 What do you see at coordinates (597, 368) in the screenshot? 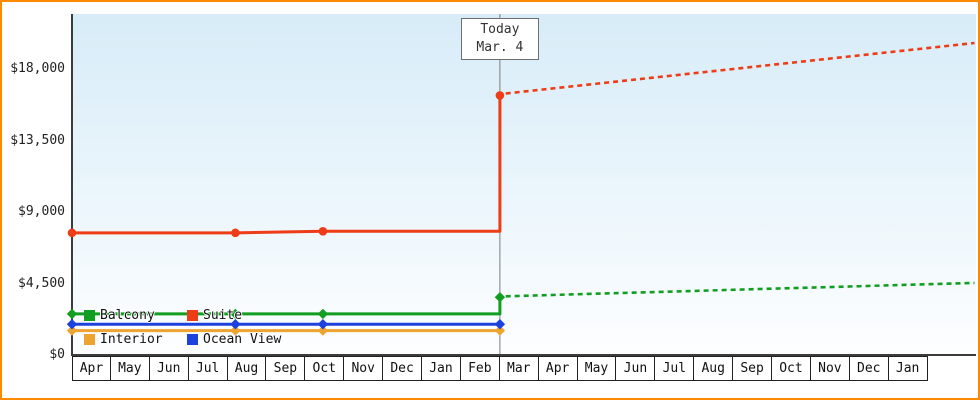
I see `month-label-13-may: May` at bounding box center [597, 368].